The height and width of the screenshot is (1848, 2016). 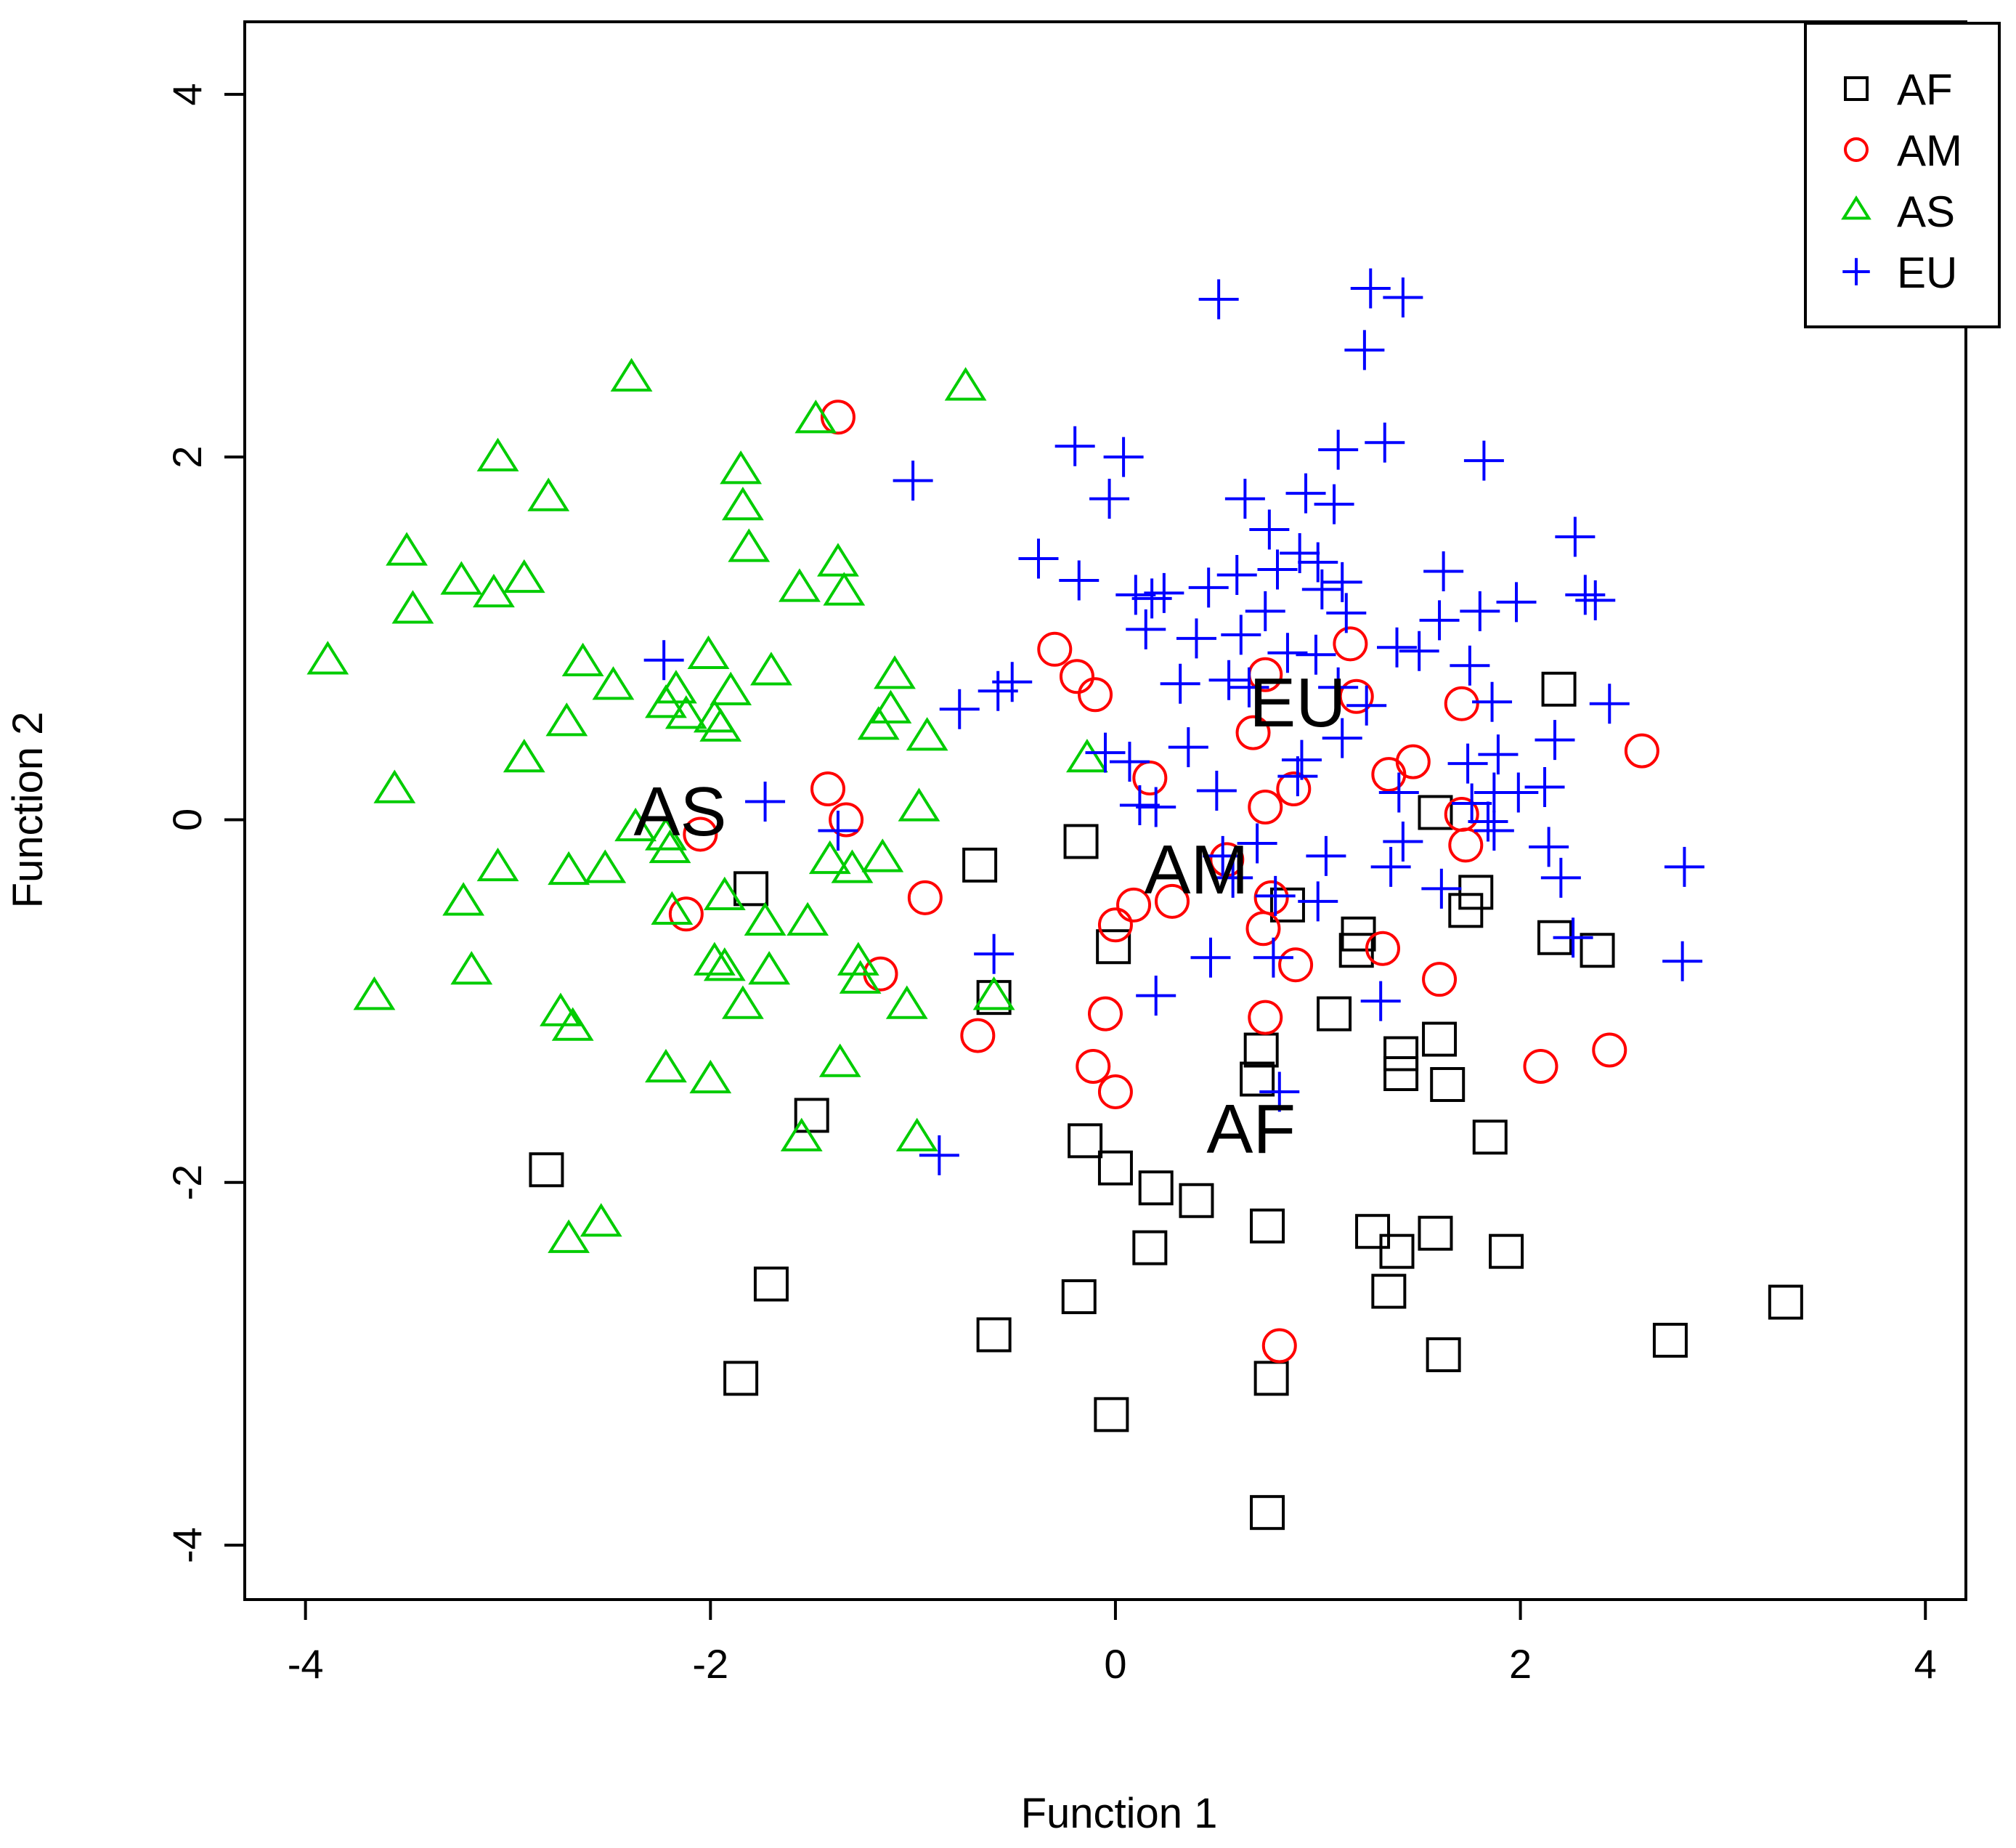 I want to click on legend-label-eu: EU, so click(x=1927, y=272).